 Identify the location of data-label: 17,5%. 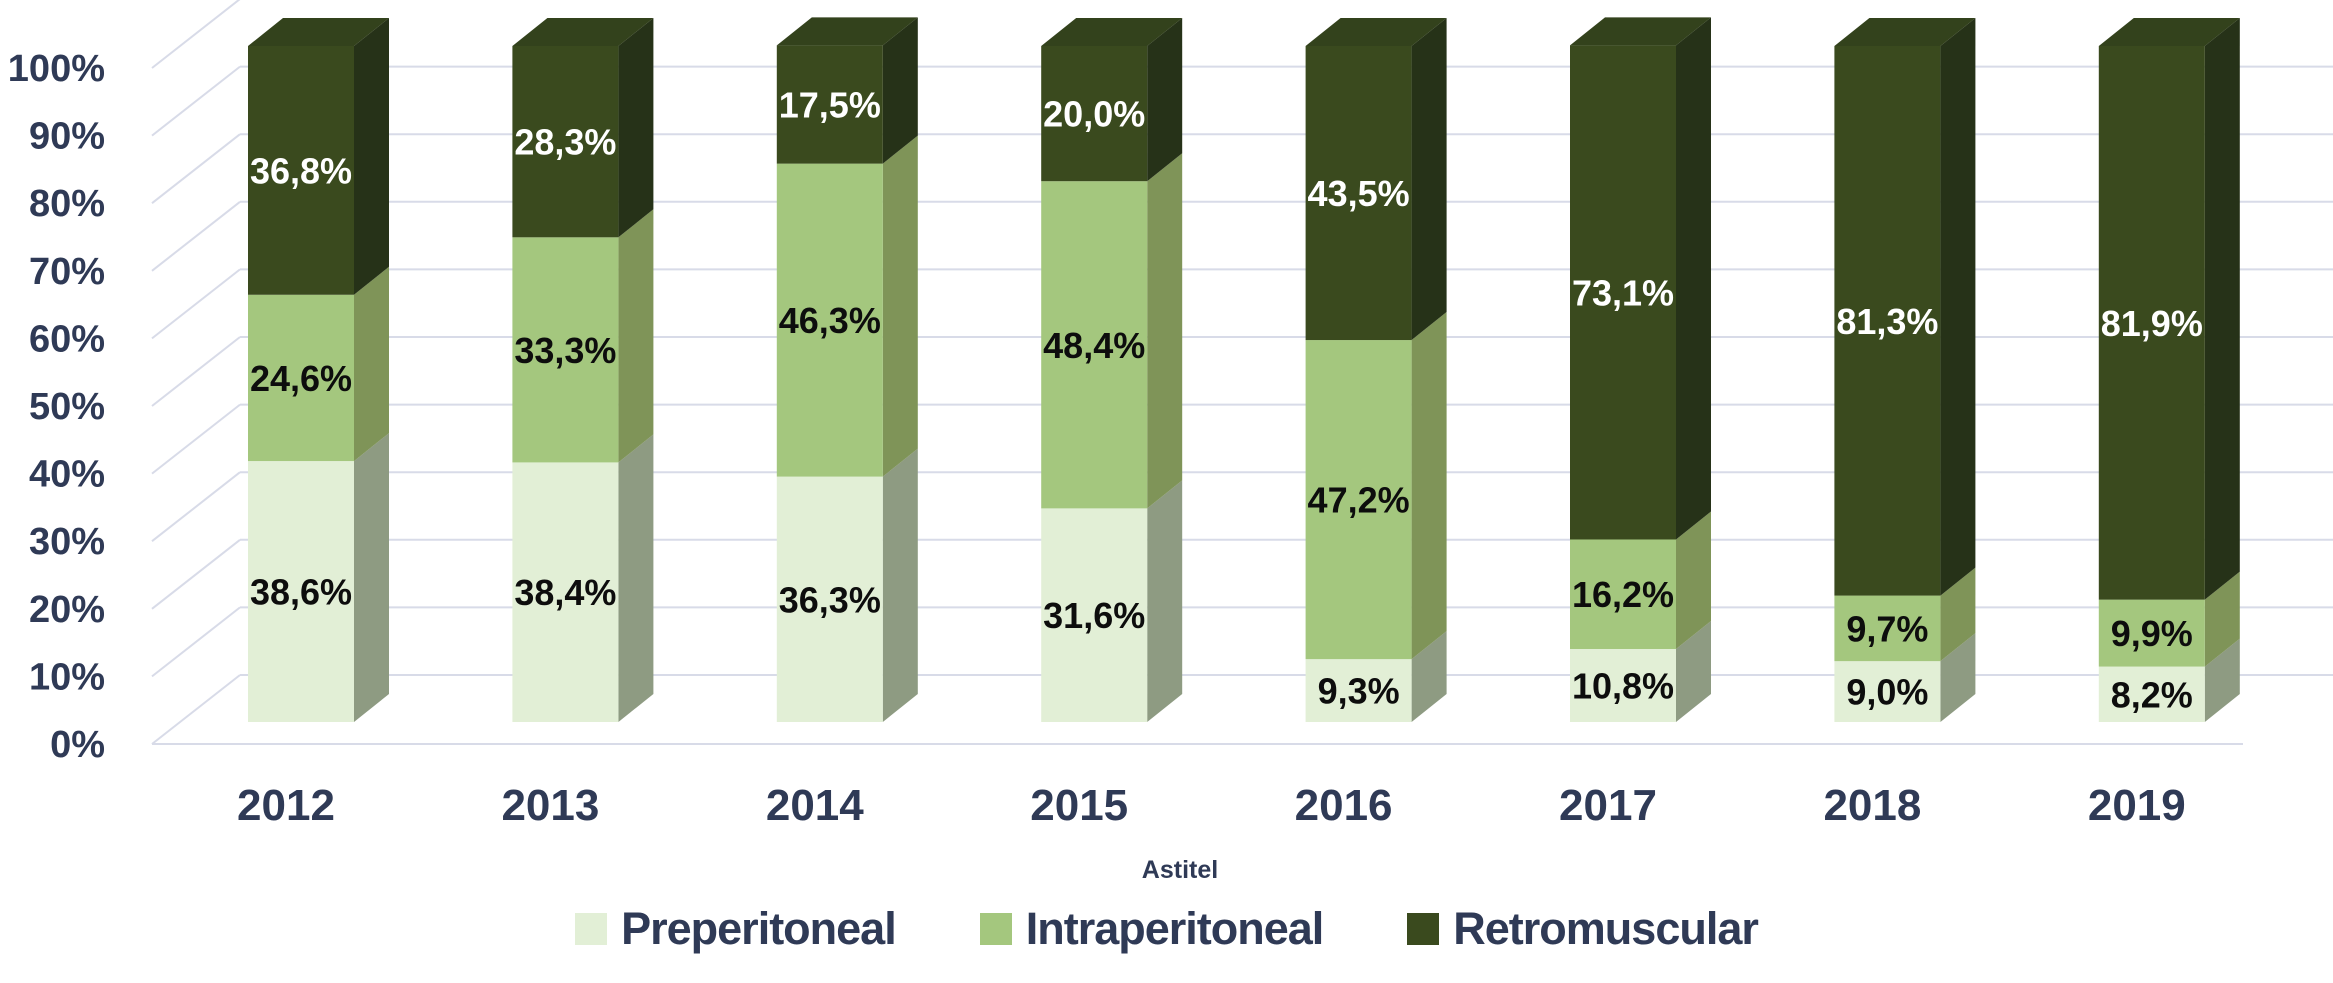
(830, 104).